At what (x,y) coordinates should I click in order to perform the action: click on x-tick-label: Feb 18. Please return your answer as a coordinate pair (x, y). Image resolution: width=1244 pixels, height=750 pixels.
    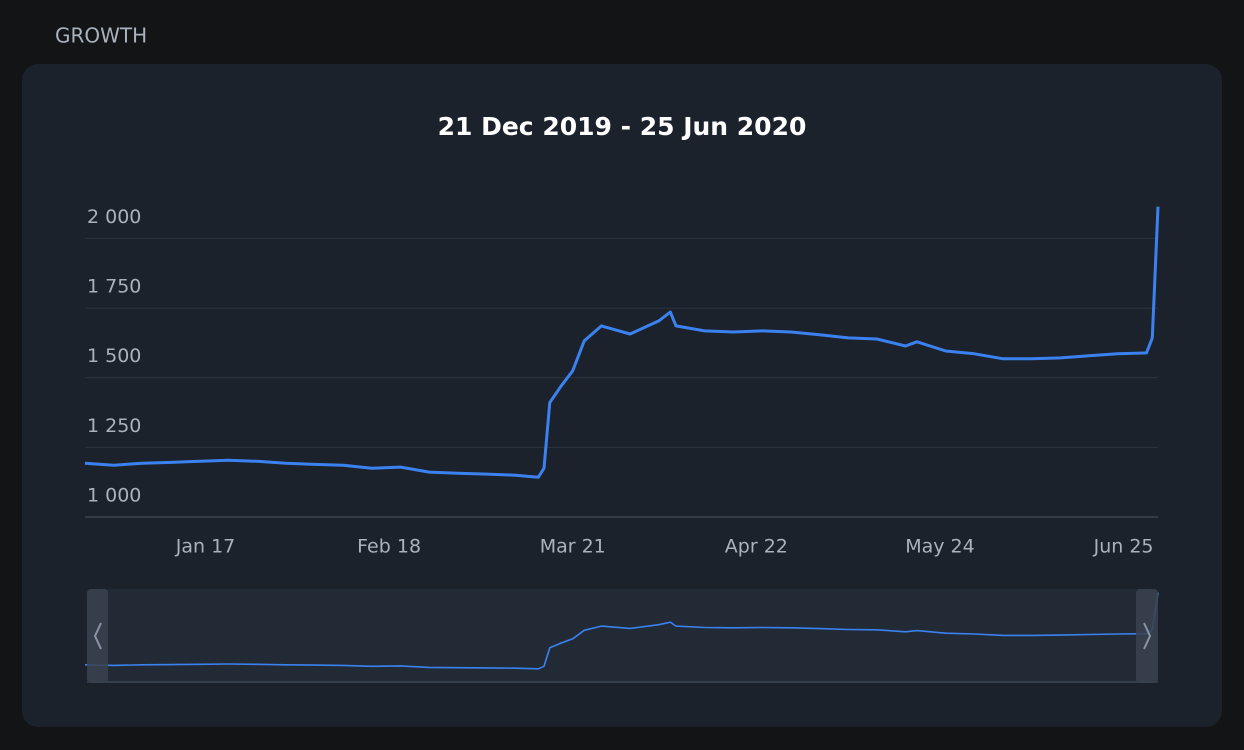
    Looking at the image, I should click on (389, 547).